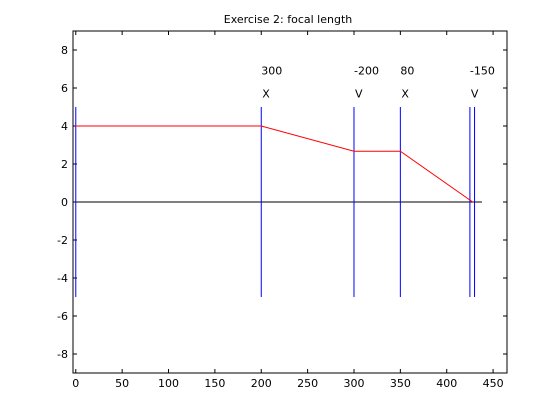  Describe the element at coordinates (271, 71) in the screenshot. I see `element-power-label: 300` at that location.